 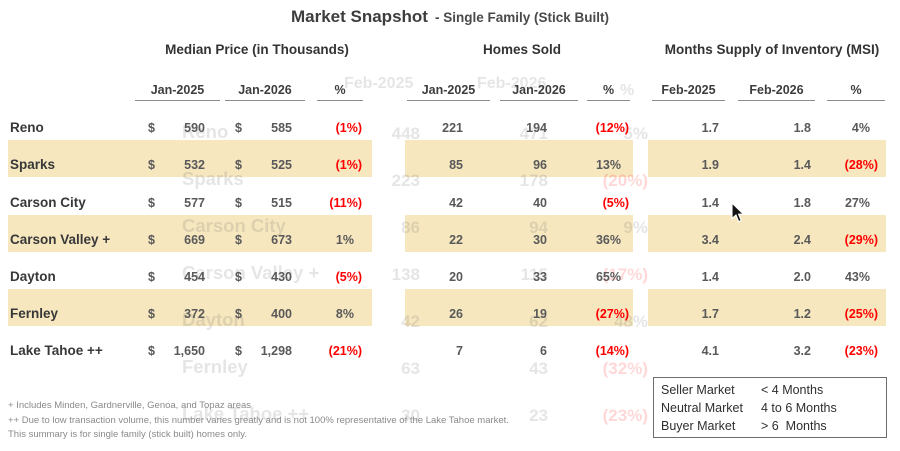 What do you see at coordinates (861, 239) in the screenshot?
I see `msi-change: (29%)` at bounding box center [861, 239].